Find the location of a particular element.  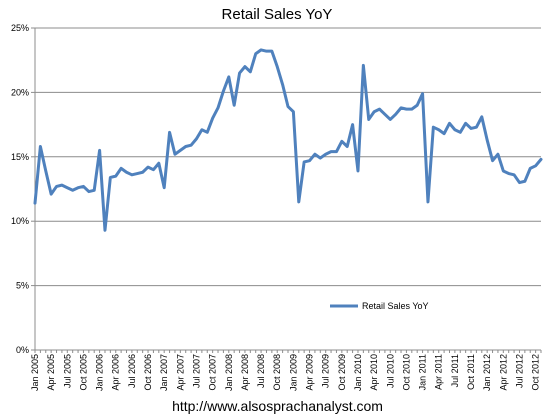

y-tick-label: 5% is located at coordinates (22, 286).